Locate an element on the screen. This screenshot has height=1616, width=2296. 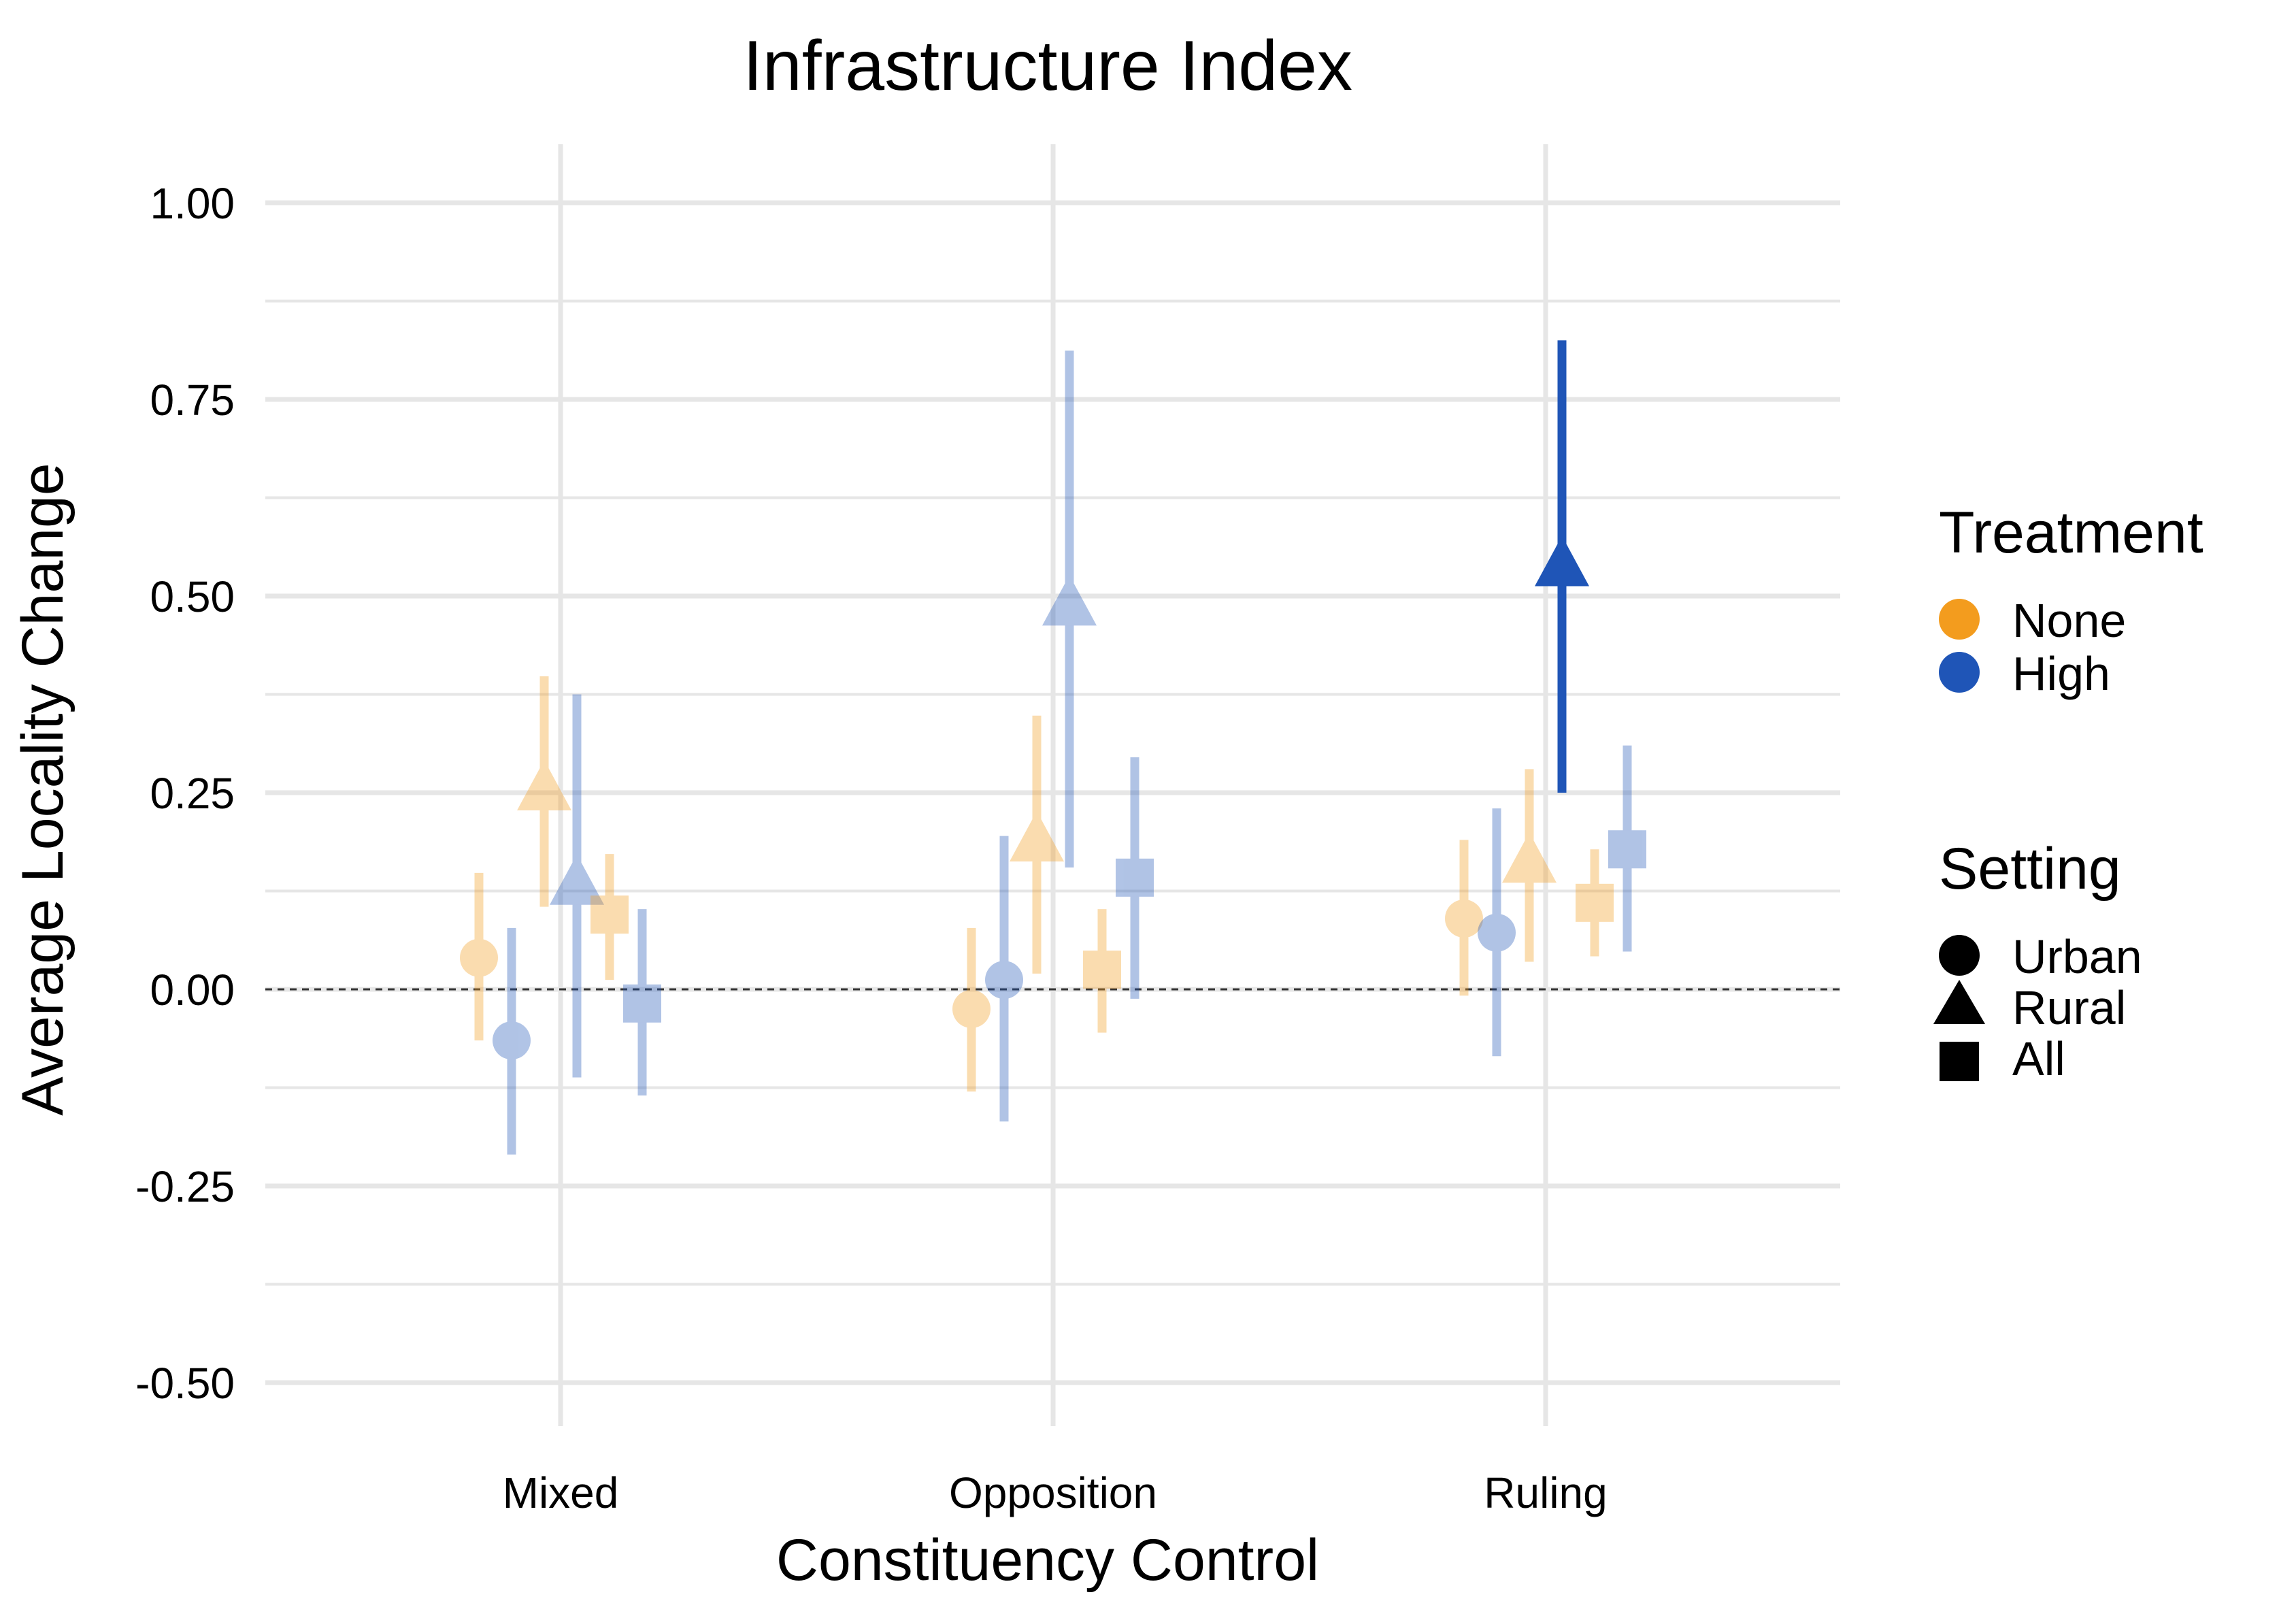
legend-treatment-title: Treatment is located at coordinates (2071, 532).